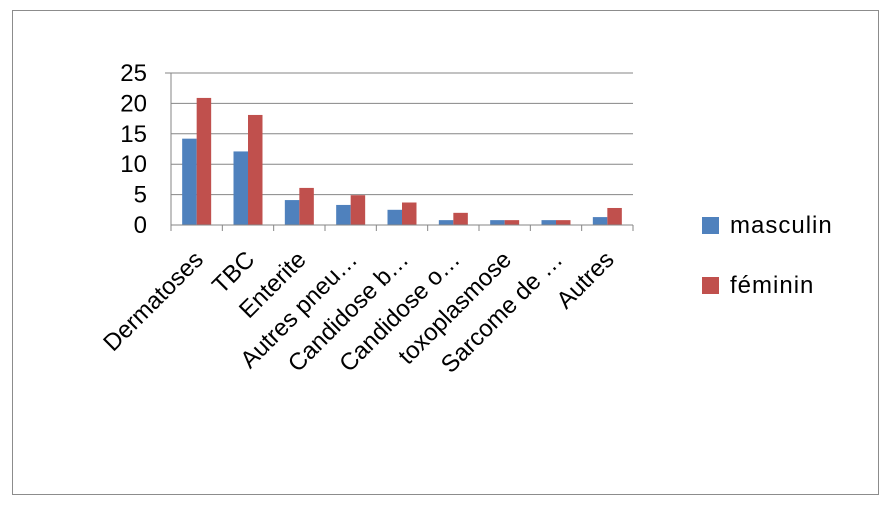 Image resolution: width=896 pixels, height=510 pixels. Describe the element at coordinates (133, 164) in the screenshot. I see `y-tick-label: 10` at that location.